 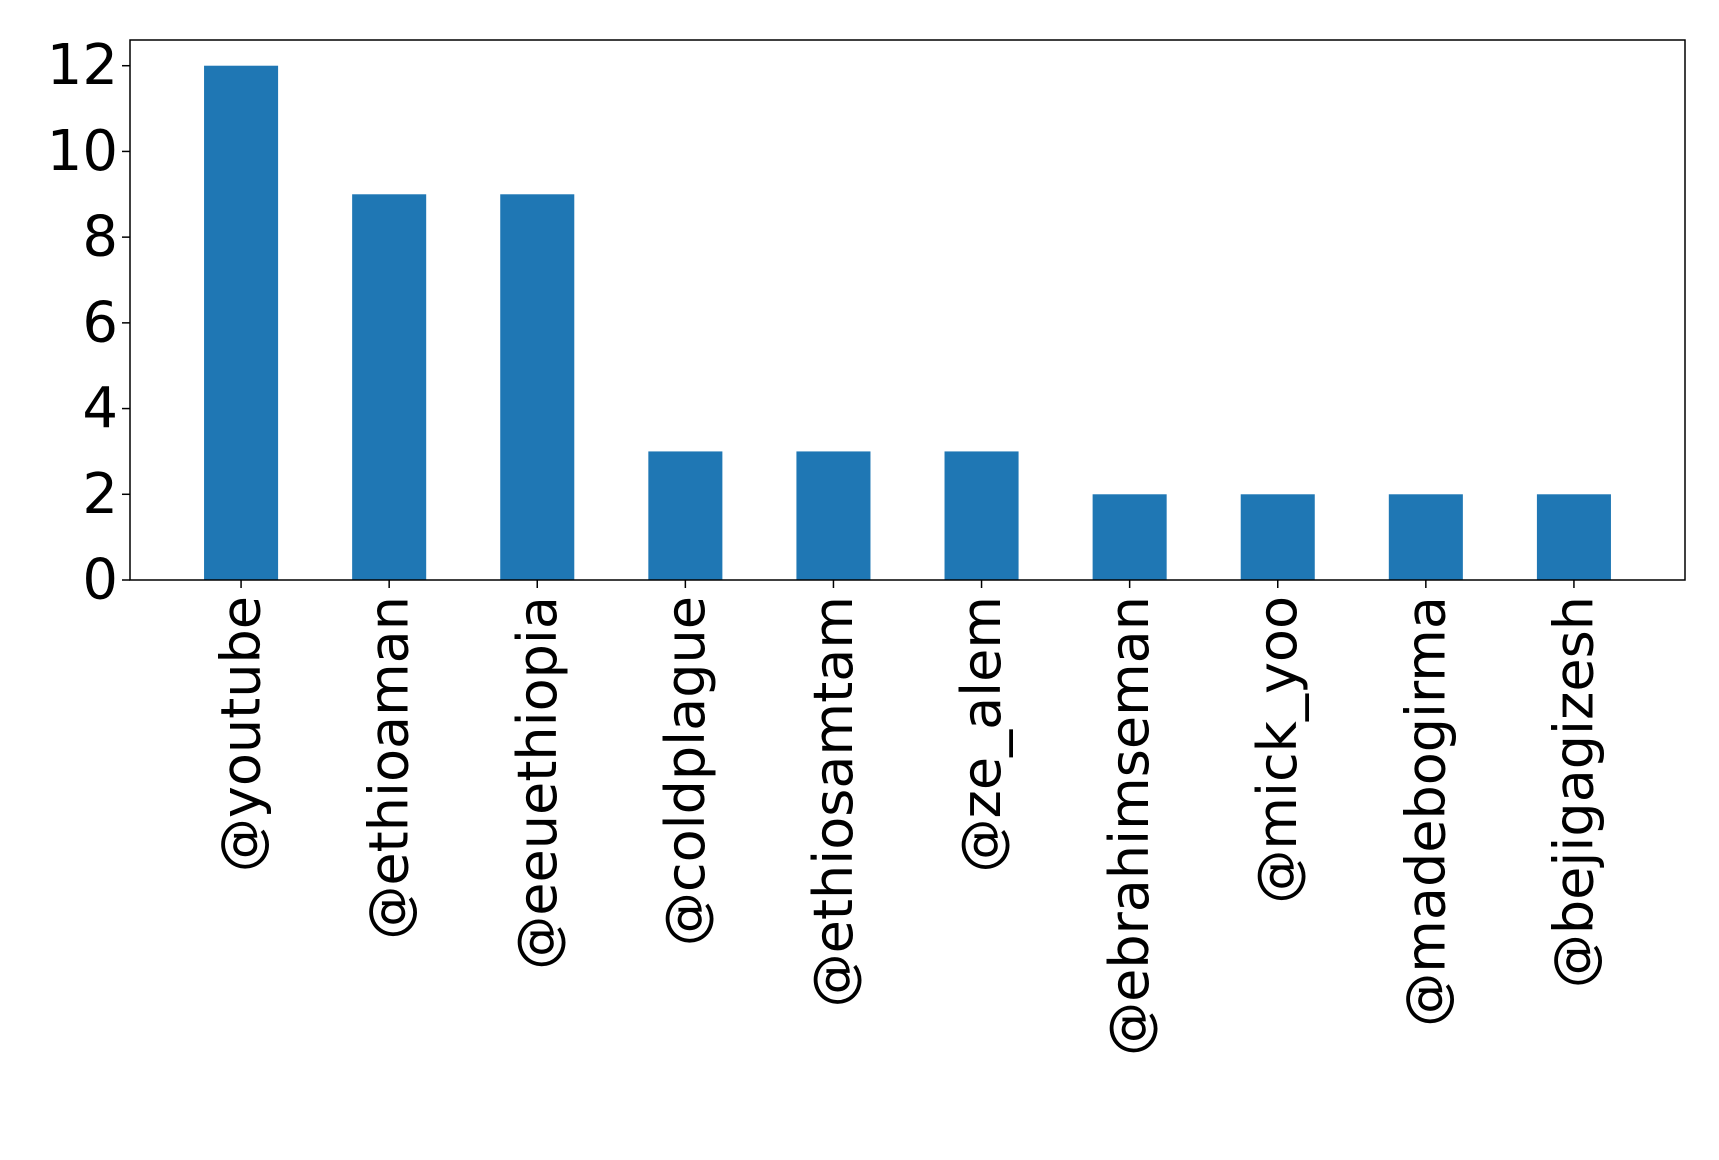 I want to click on y-axis: 0 2 4 6 8 10 12, so click(x=88, y=323).